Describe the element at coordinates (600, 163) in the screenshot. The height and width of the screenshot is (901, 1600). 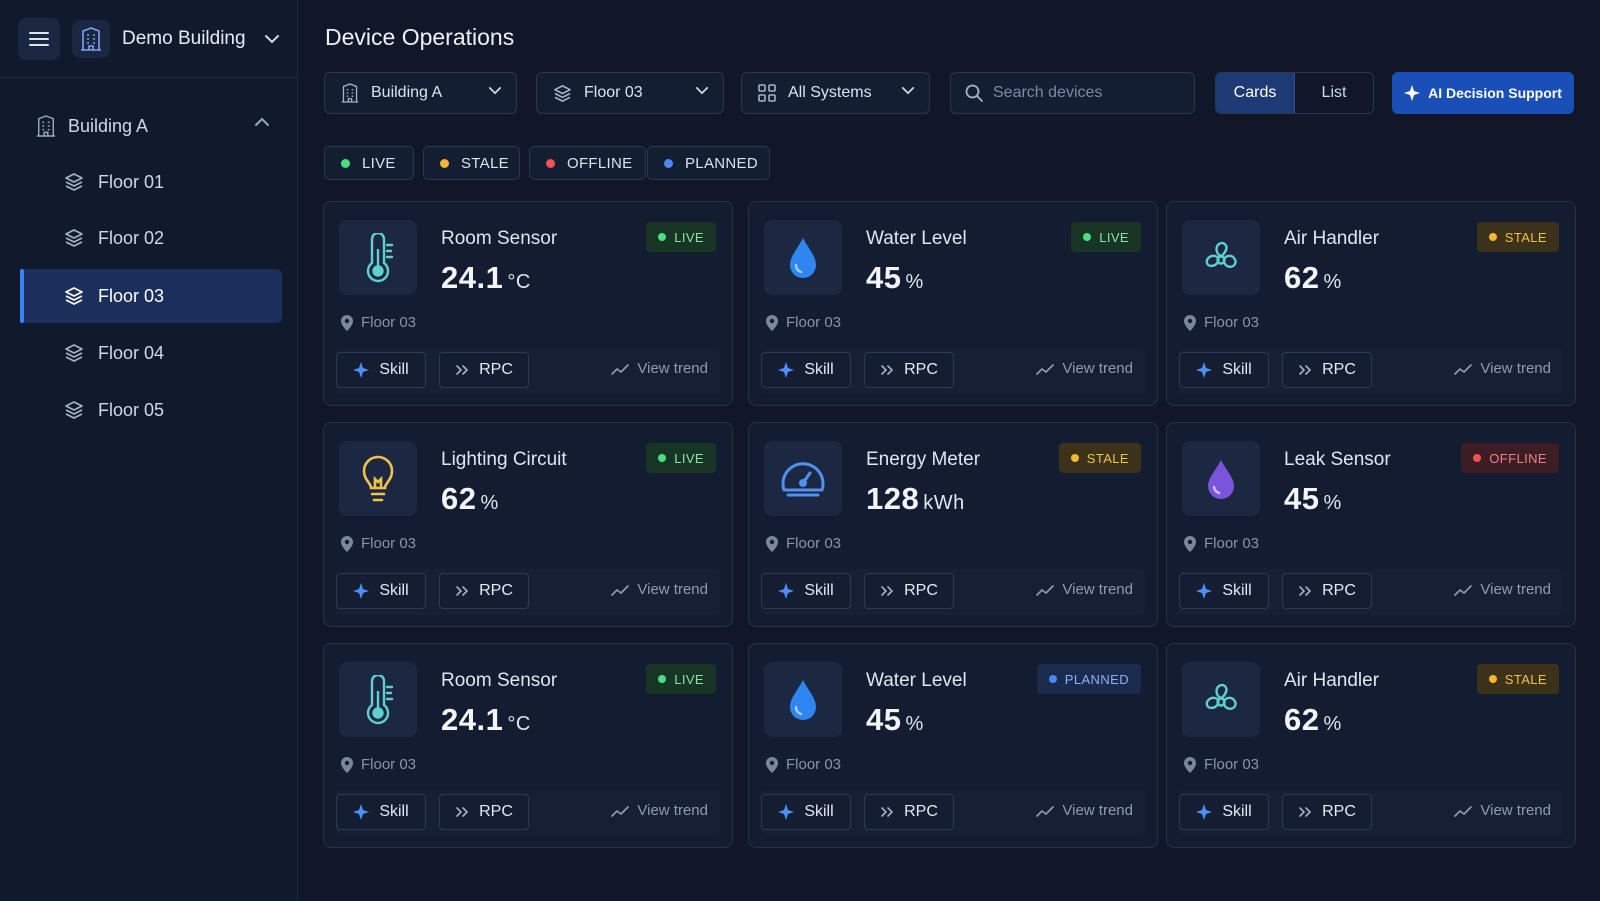
I see `status-filter-label: OFFLINE` at that location.